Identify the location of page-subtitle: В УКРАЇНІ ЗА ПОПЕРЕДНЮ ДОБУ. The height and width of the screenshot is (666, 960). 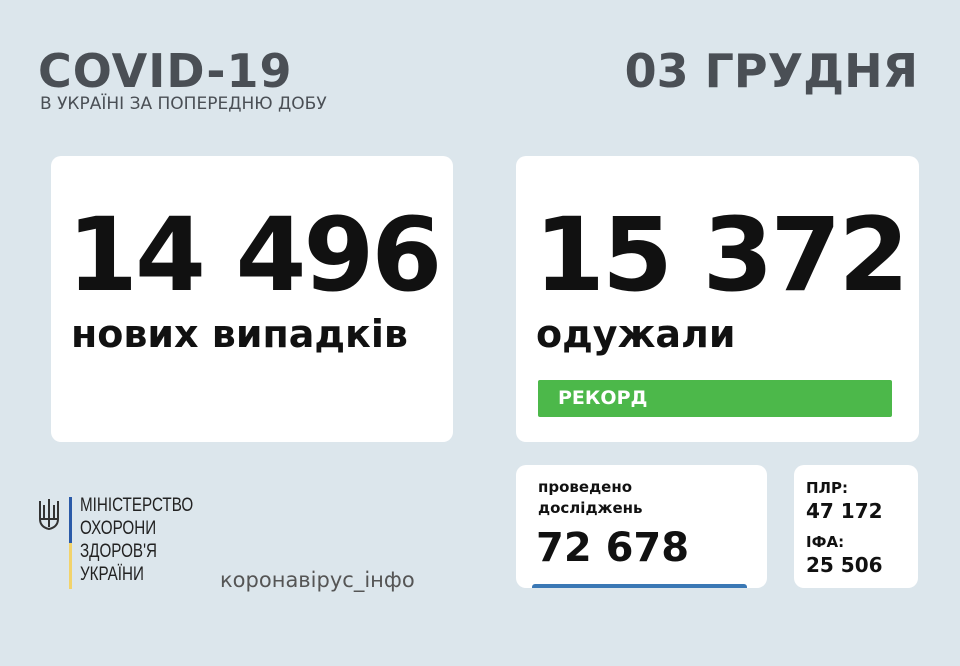
(183, 104).